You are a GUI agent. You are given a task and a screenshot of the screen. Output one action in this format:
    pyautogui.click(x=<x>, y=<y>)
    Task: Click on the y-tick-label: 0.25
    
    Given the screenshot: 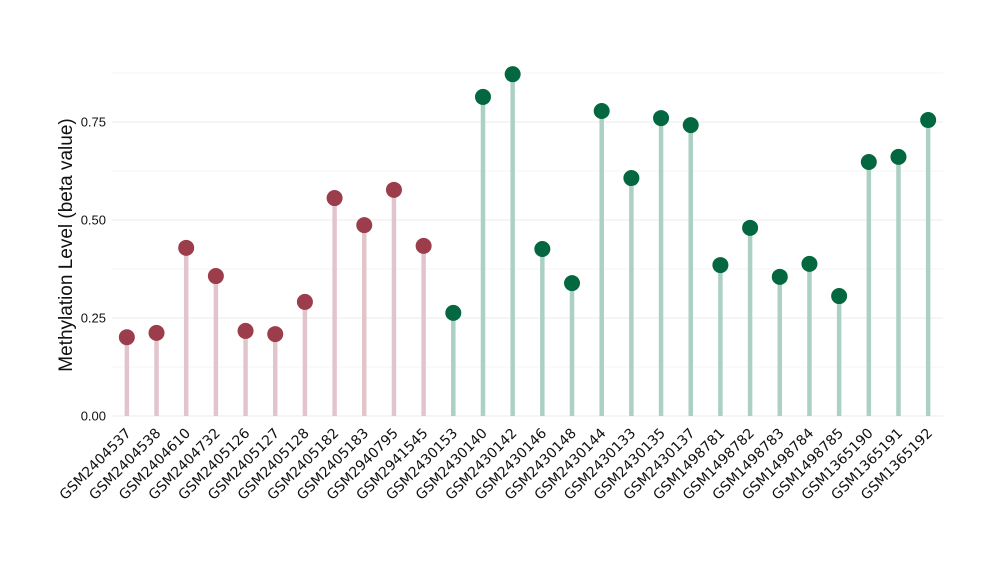 What is the action you would take?
    pyautogui.click(x=93, y=318)
    